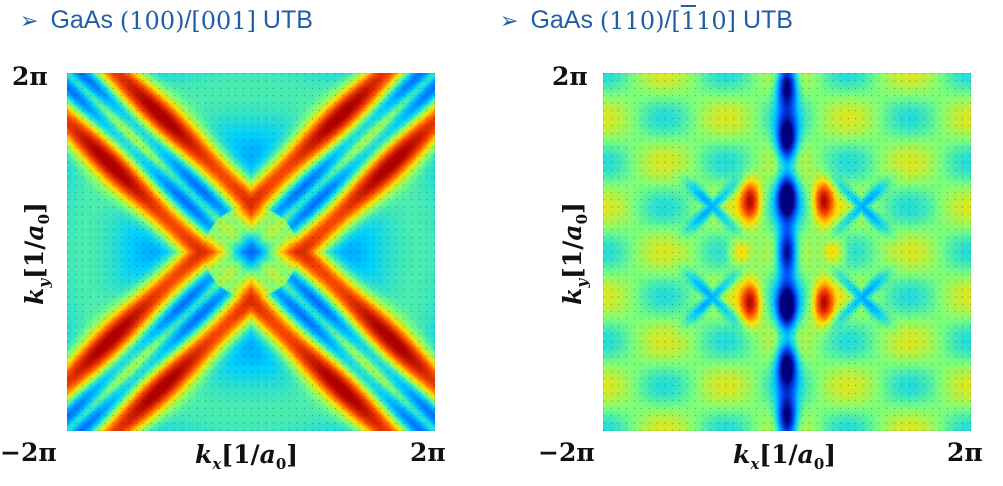  I want to click on title-direction: [110], so click(703, 20).